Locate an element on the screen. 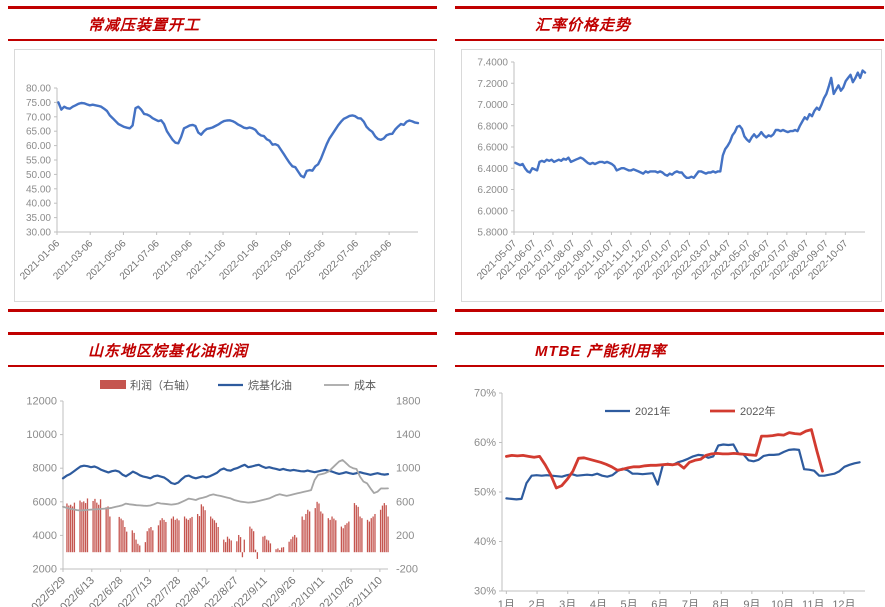 The height and width of the screenshot is (607, 885). svg-text: 成本 is located at coordinates (365, 385).